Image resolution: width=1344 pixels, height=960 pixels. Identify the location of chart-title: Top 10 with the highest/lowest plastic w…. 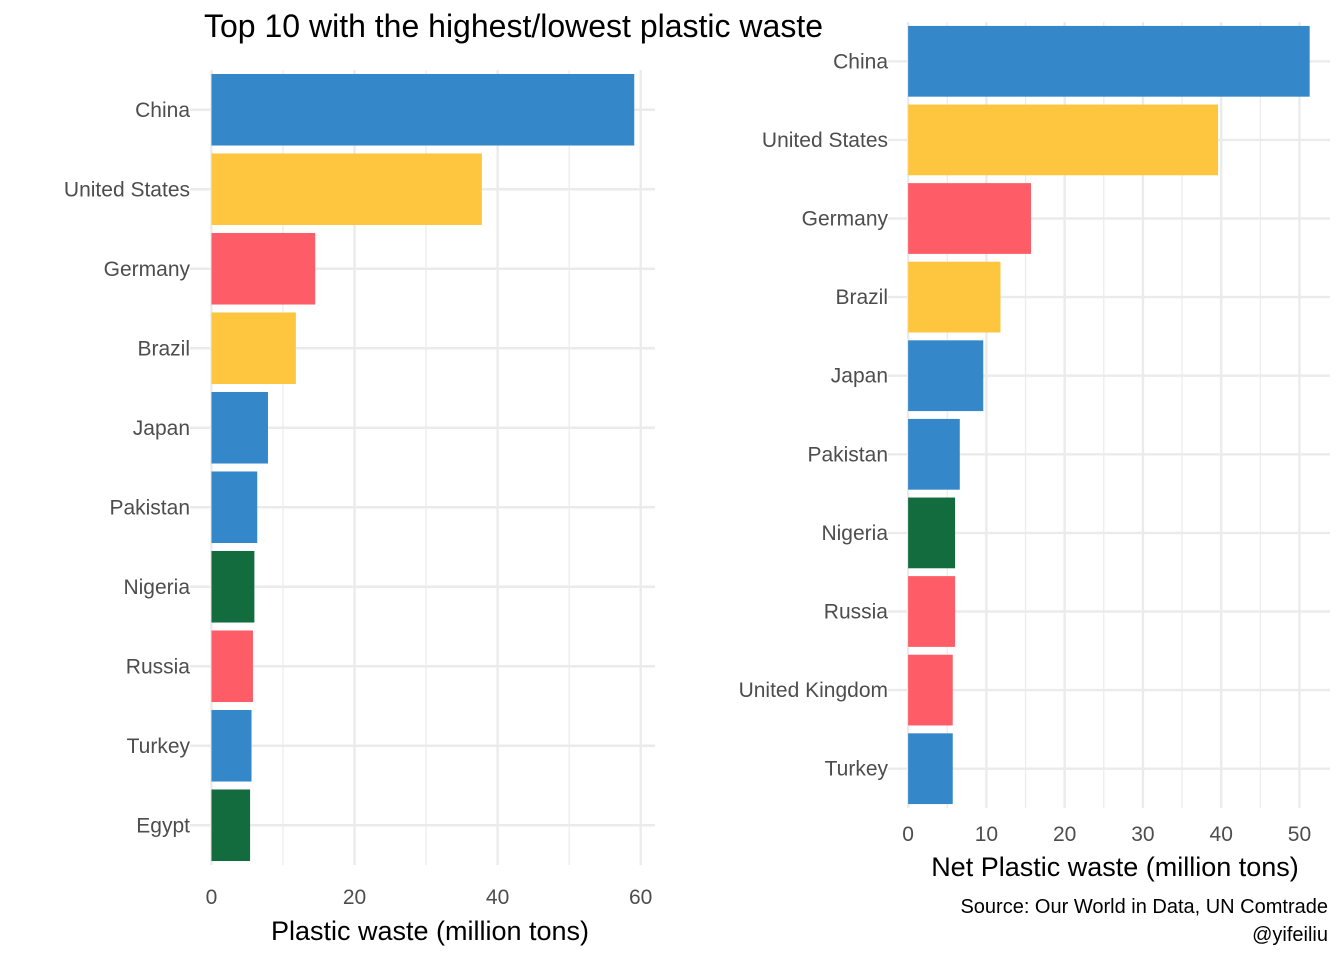
(513, 26).